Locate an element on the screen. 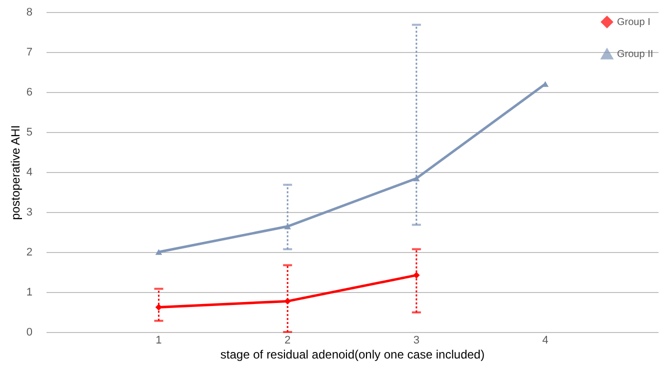 This screenshot has height=366, width=672. y-tick-label: 5 is located at coordinates (29, 132).